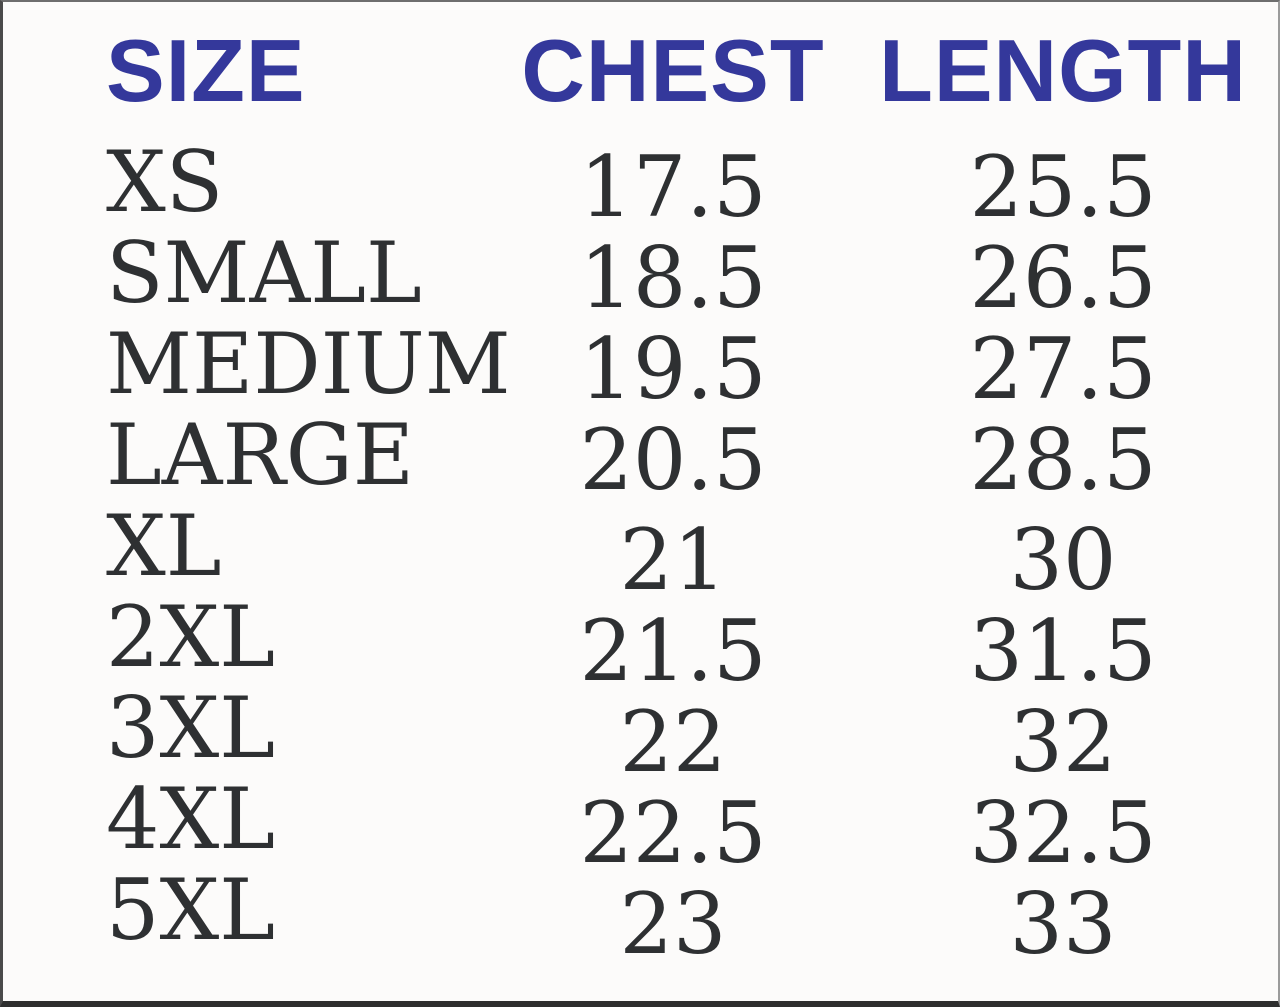  What do you see at coordinates (191, 818) in the screenshot?
I see `size-cell: 4XL` at bounding box center [191, 818].